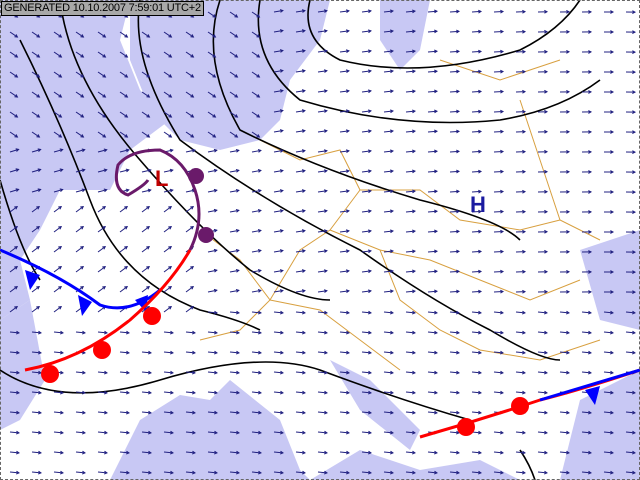  Describe the element at coordinates (610, 280) in the screenshot. I see `black-sea` at that location.